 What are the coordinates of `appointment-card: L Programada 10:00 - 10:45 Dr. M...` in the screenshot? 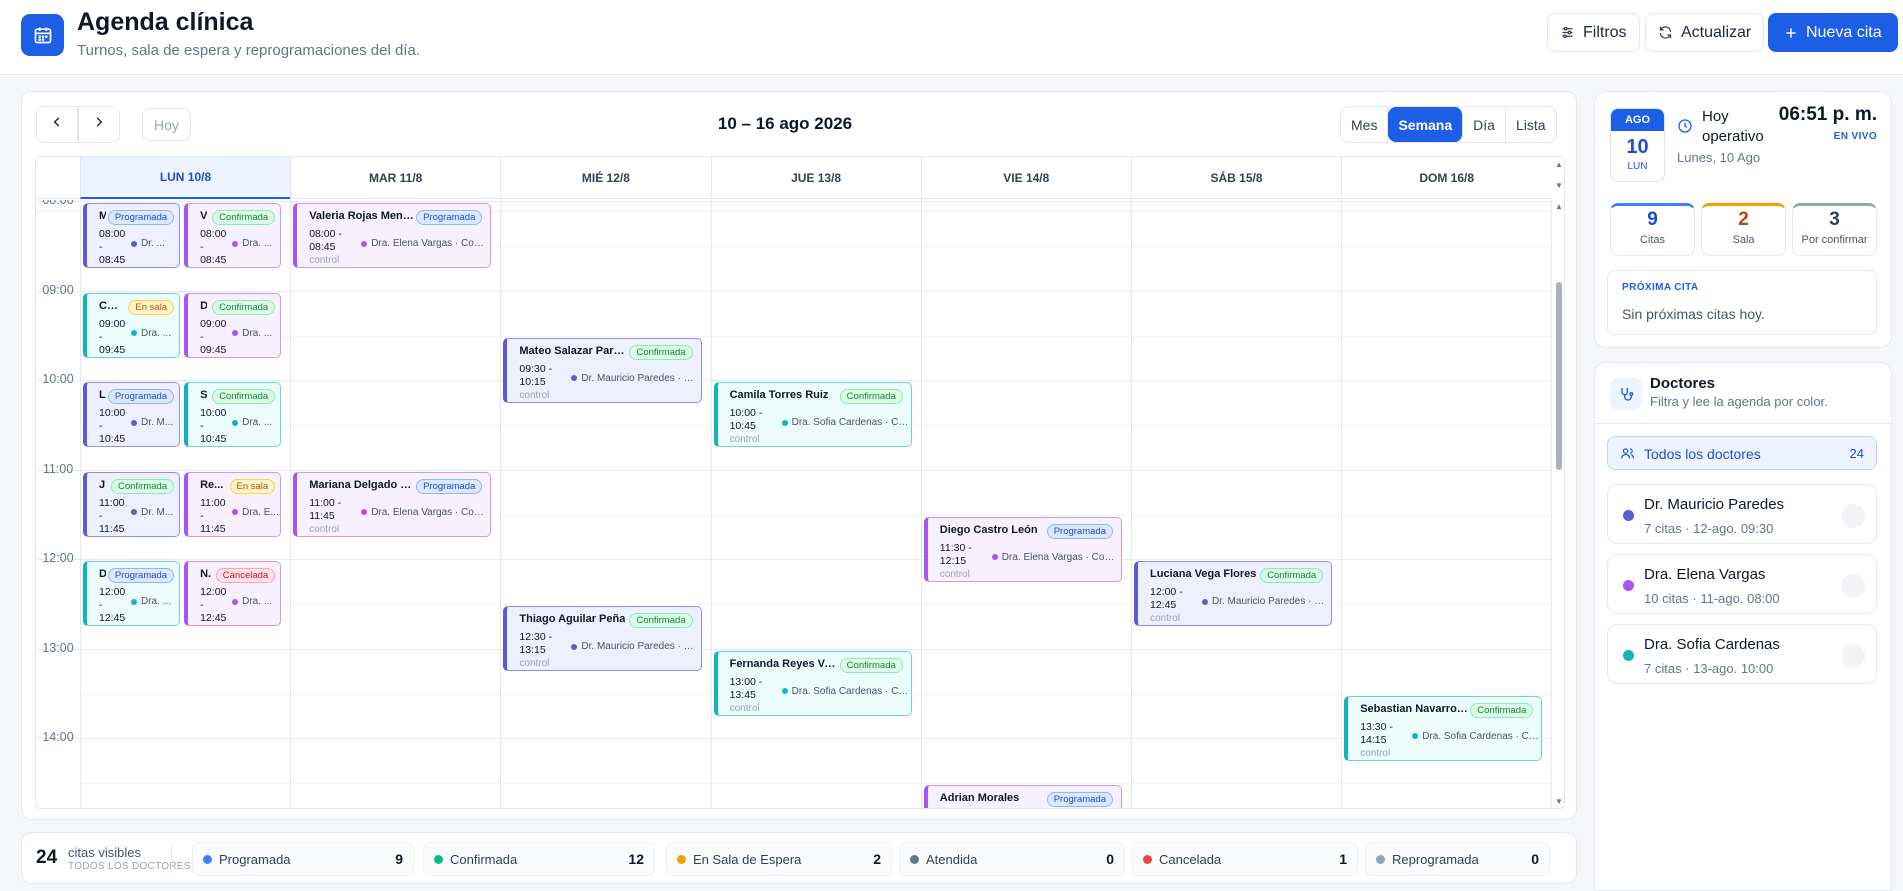 It's located at (132, 415).